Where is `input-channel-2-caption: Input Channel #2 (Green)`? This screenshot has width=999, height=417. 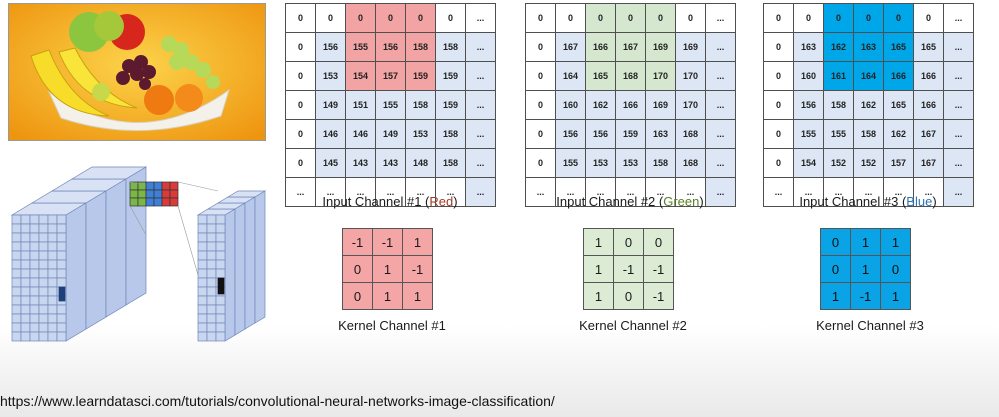
input-channel-2-caption: Input Channel #2 (Green) is located at coordinates (630, 201).